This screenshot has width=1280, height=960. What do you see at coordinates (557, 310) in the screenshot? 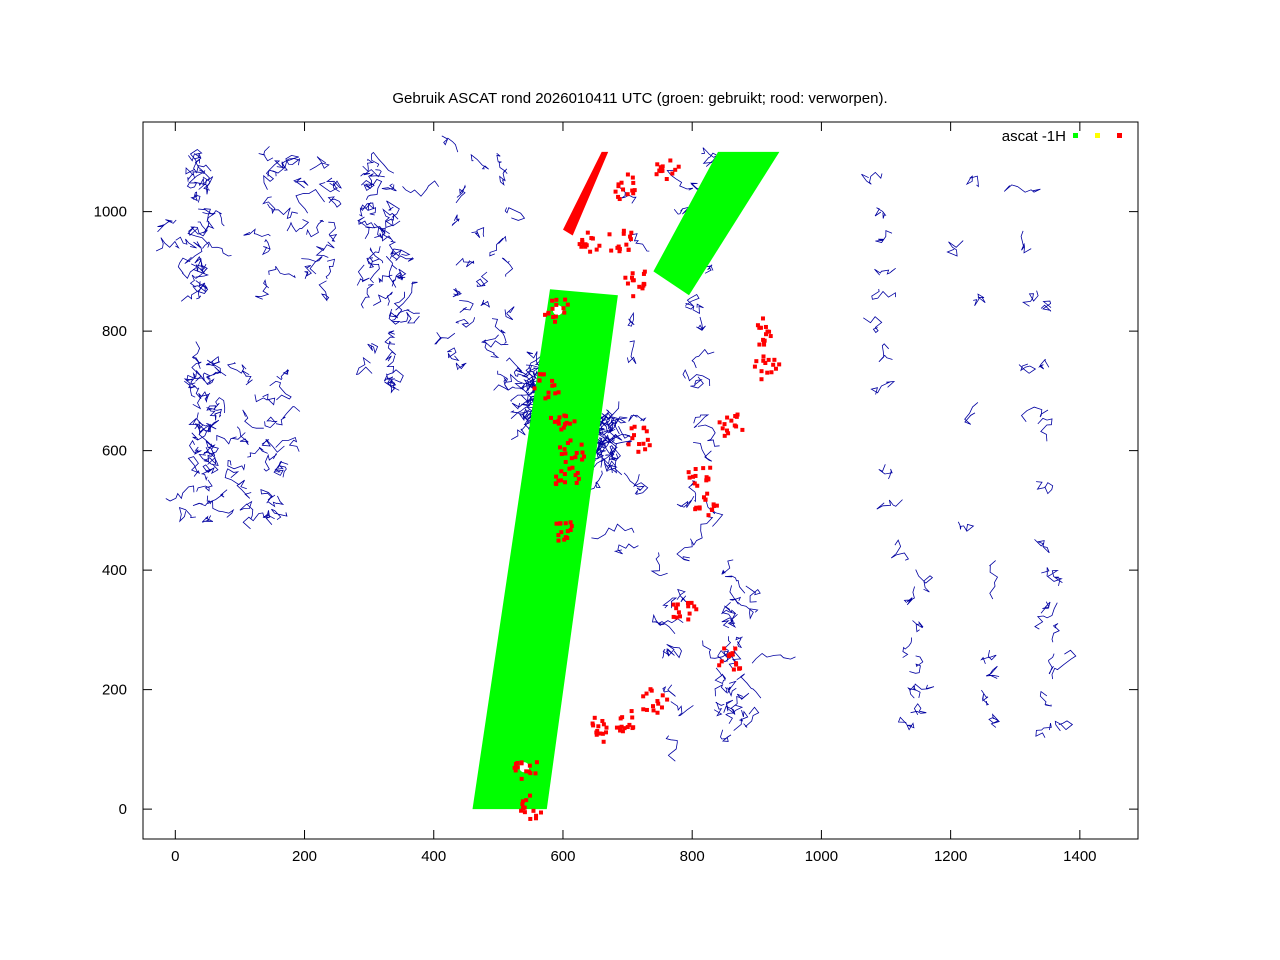
I see `swath-gap` at bounding box center [557, 310].